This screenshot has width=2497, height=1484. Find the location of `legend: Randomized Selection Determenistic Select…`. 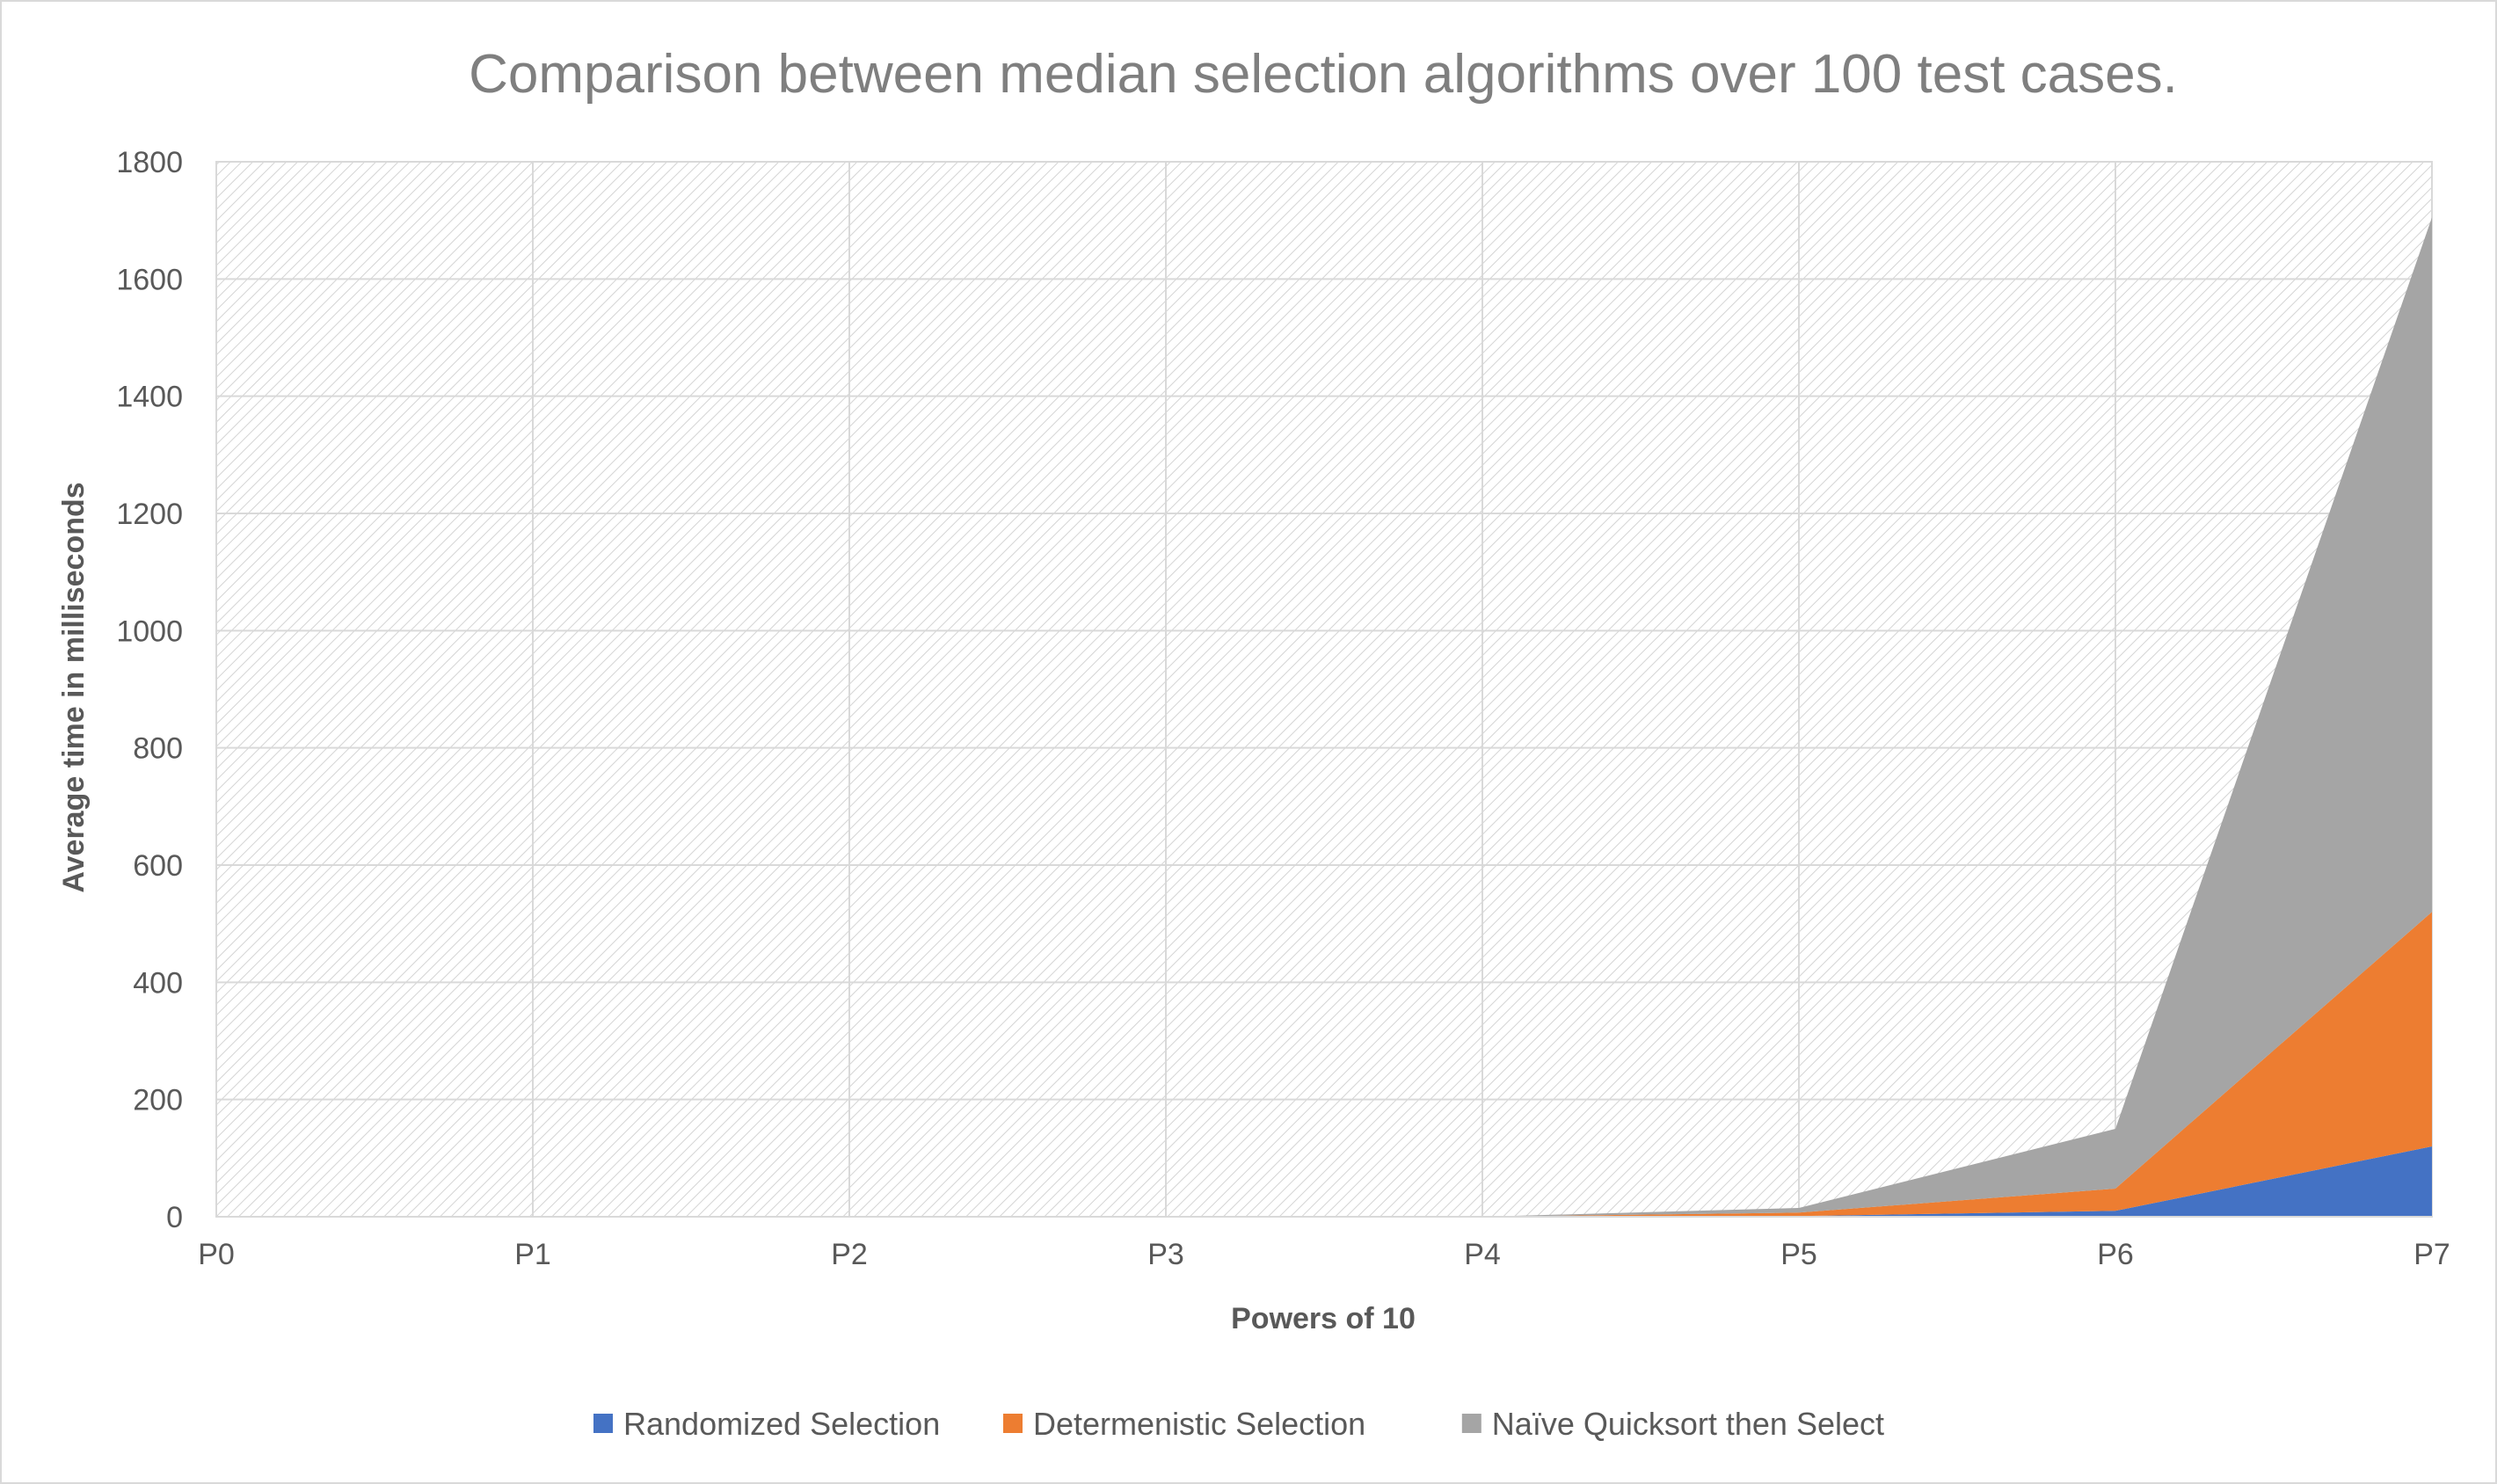

legend: Randomized Selection Determenistic Select… is located at coordinates (1238, 1424).